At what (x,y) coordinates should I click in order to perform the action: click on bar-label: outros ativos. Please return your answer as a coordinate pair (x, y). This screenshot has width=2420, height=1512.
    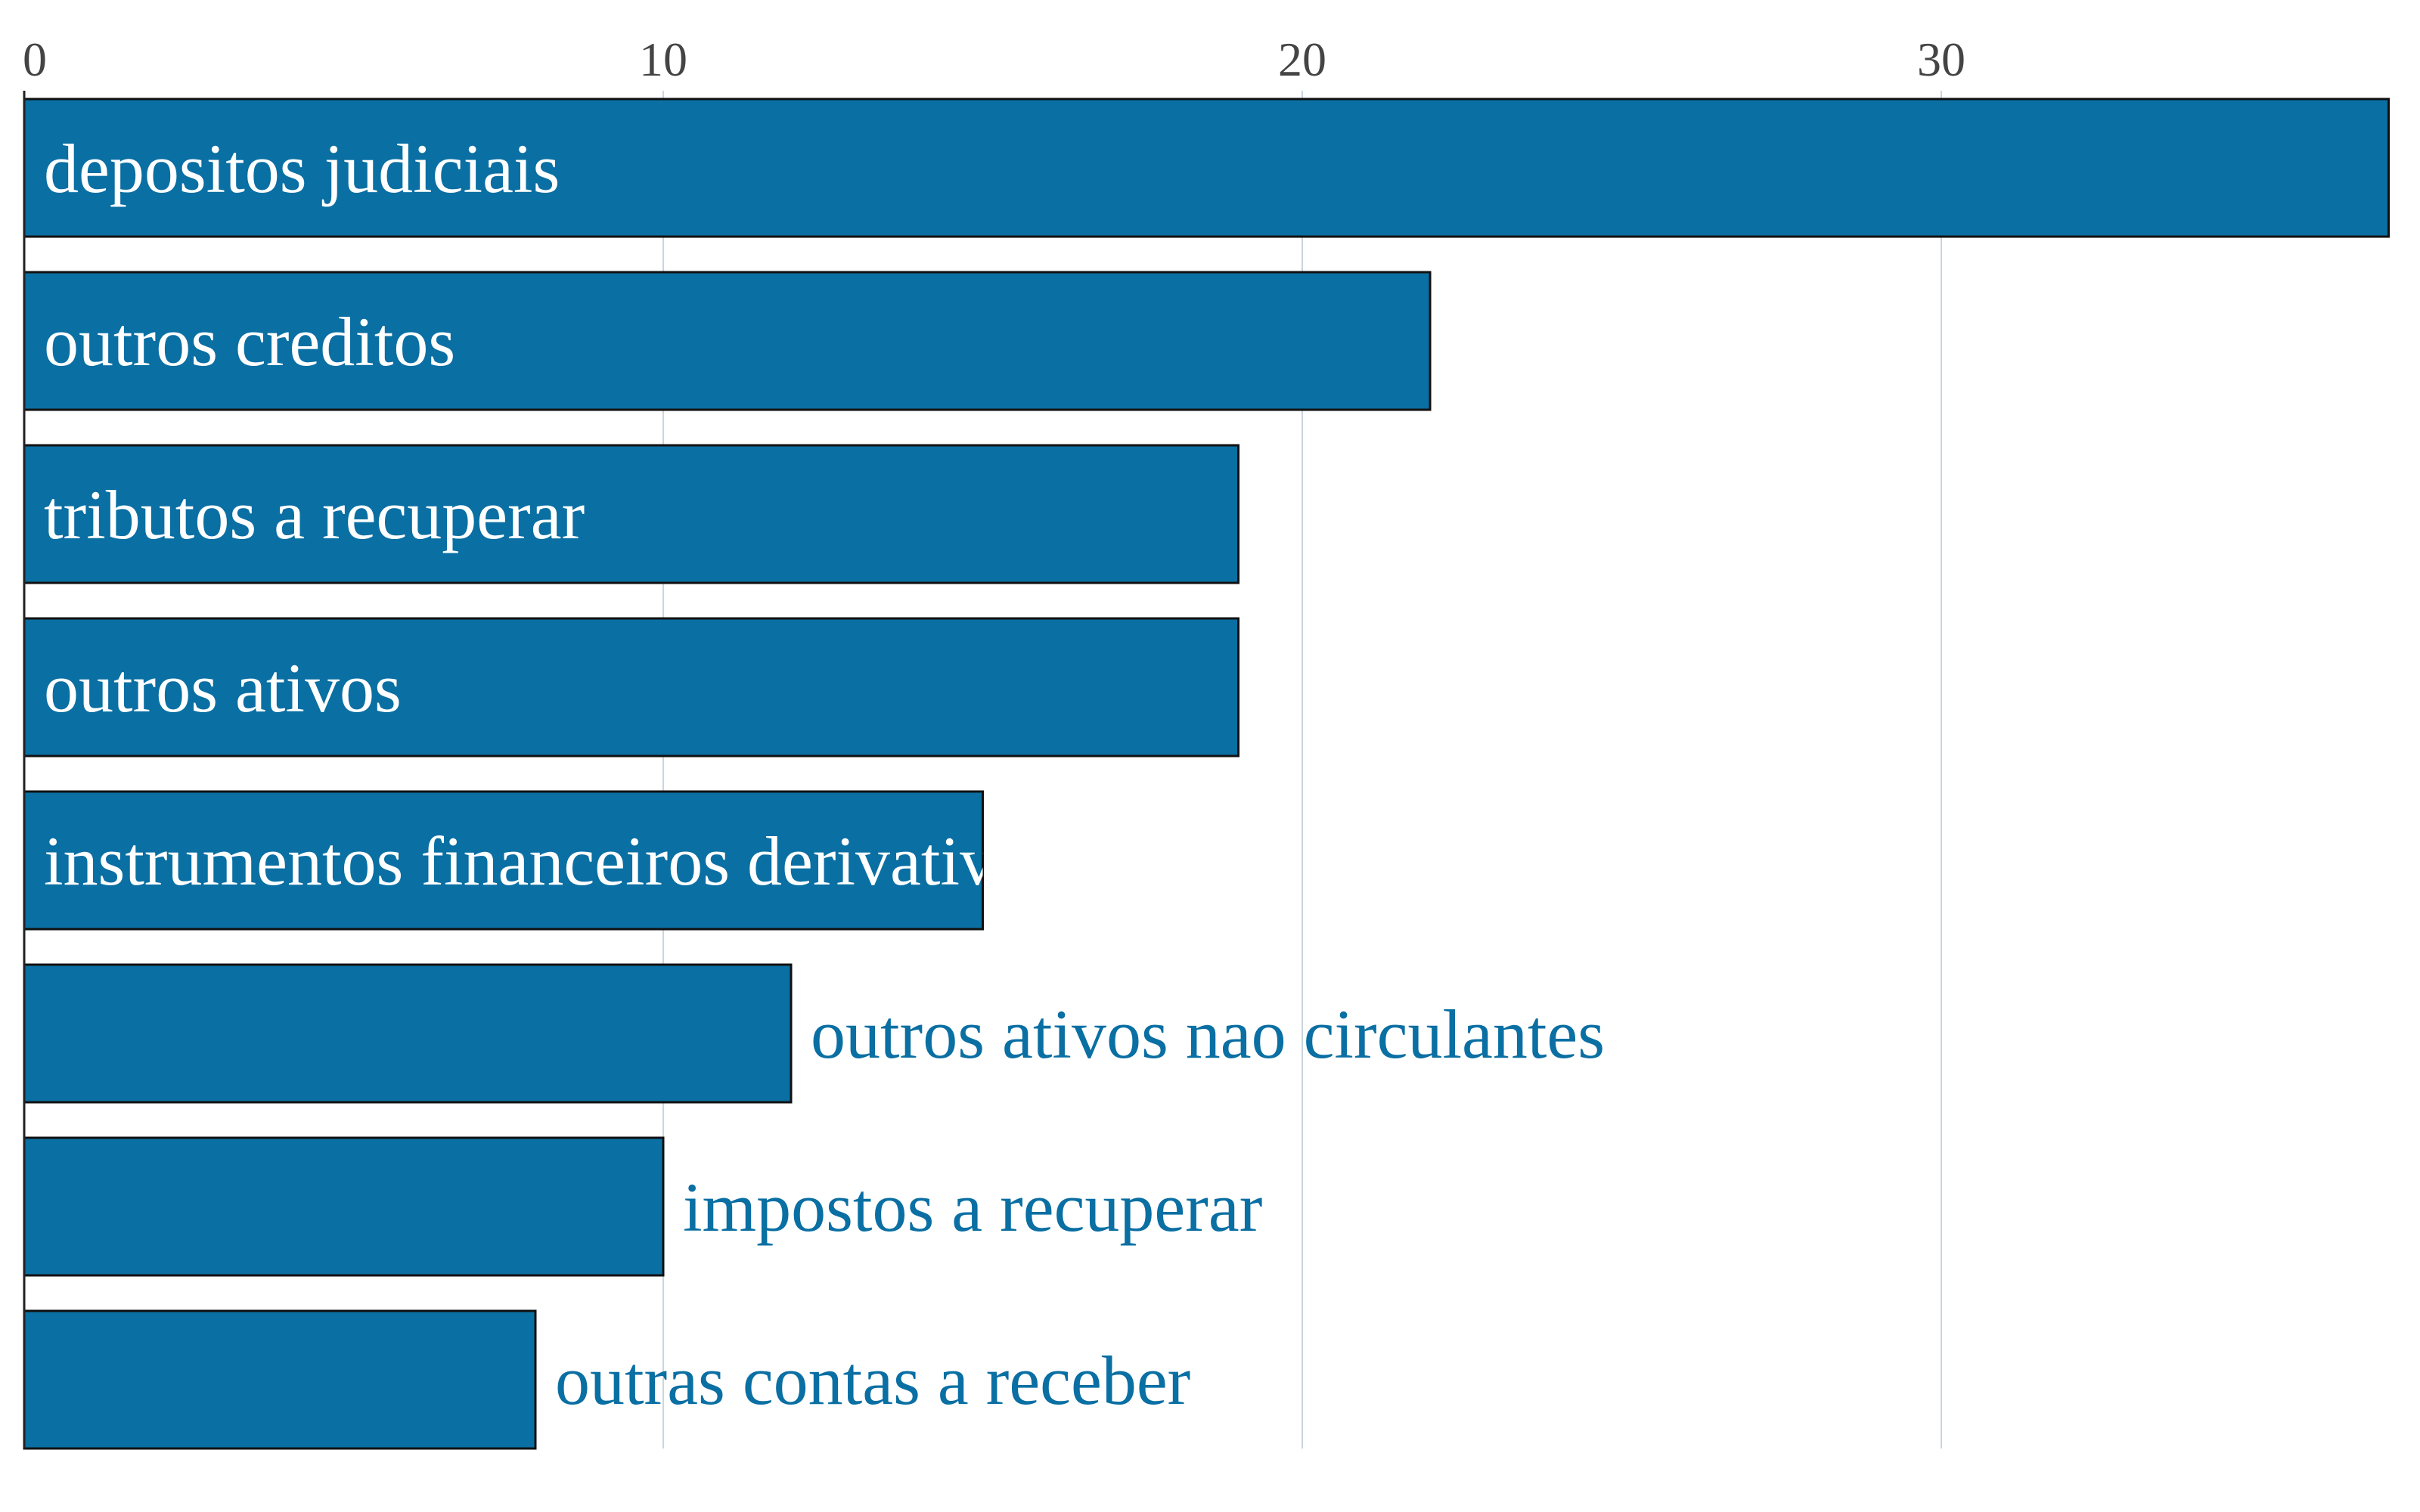
    Looking at the image, I should click on (223, 688).